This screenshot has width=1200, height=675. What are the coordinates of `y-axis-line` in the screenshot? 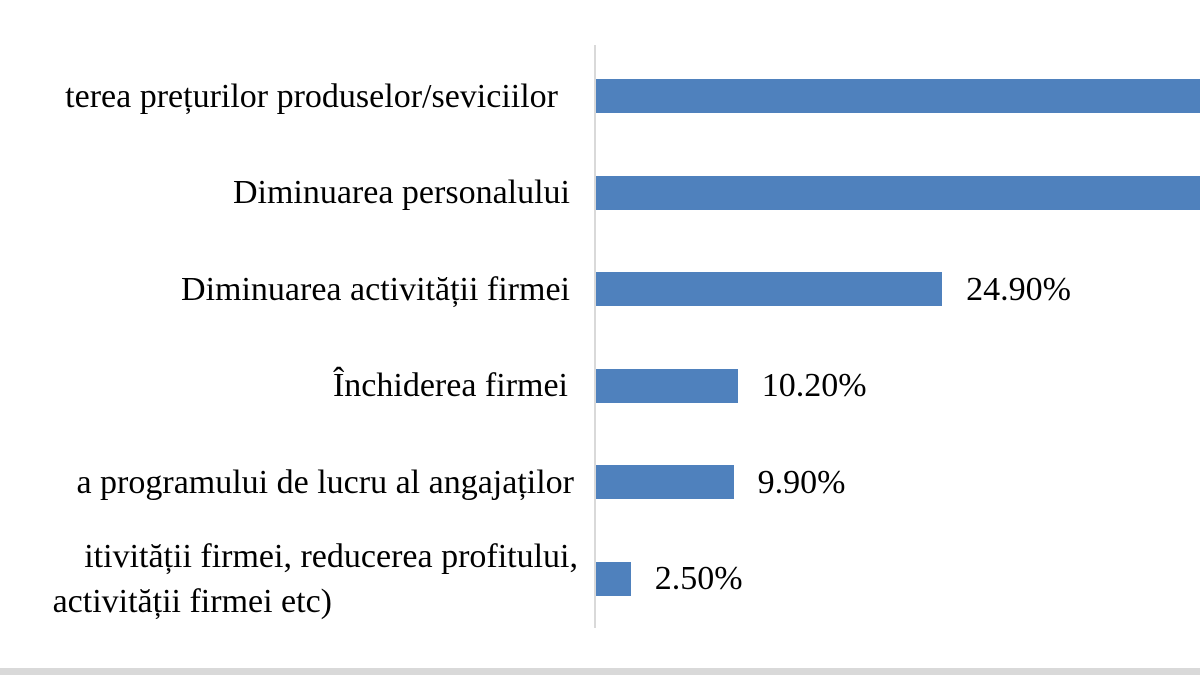 It's located at (595, 336).